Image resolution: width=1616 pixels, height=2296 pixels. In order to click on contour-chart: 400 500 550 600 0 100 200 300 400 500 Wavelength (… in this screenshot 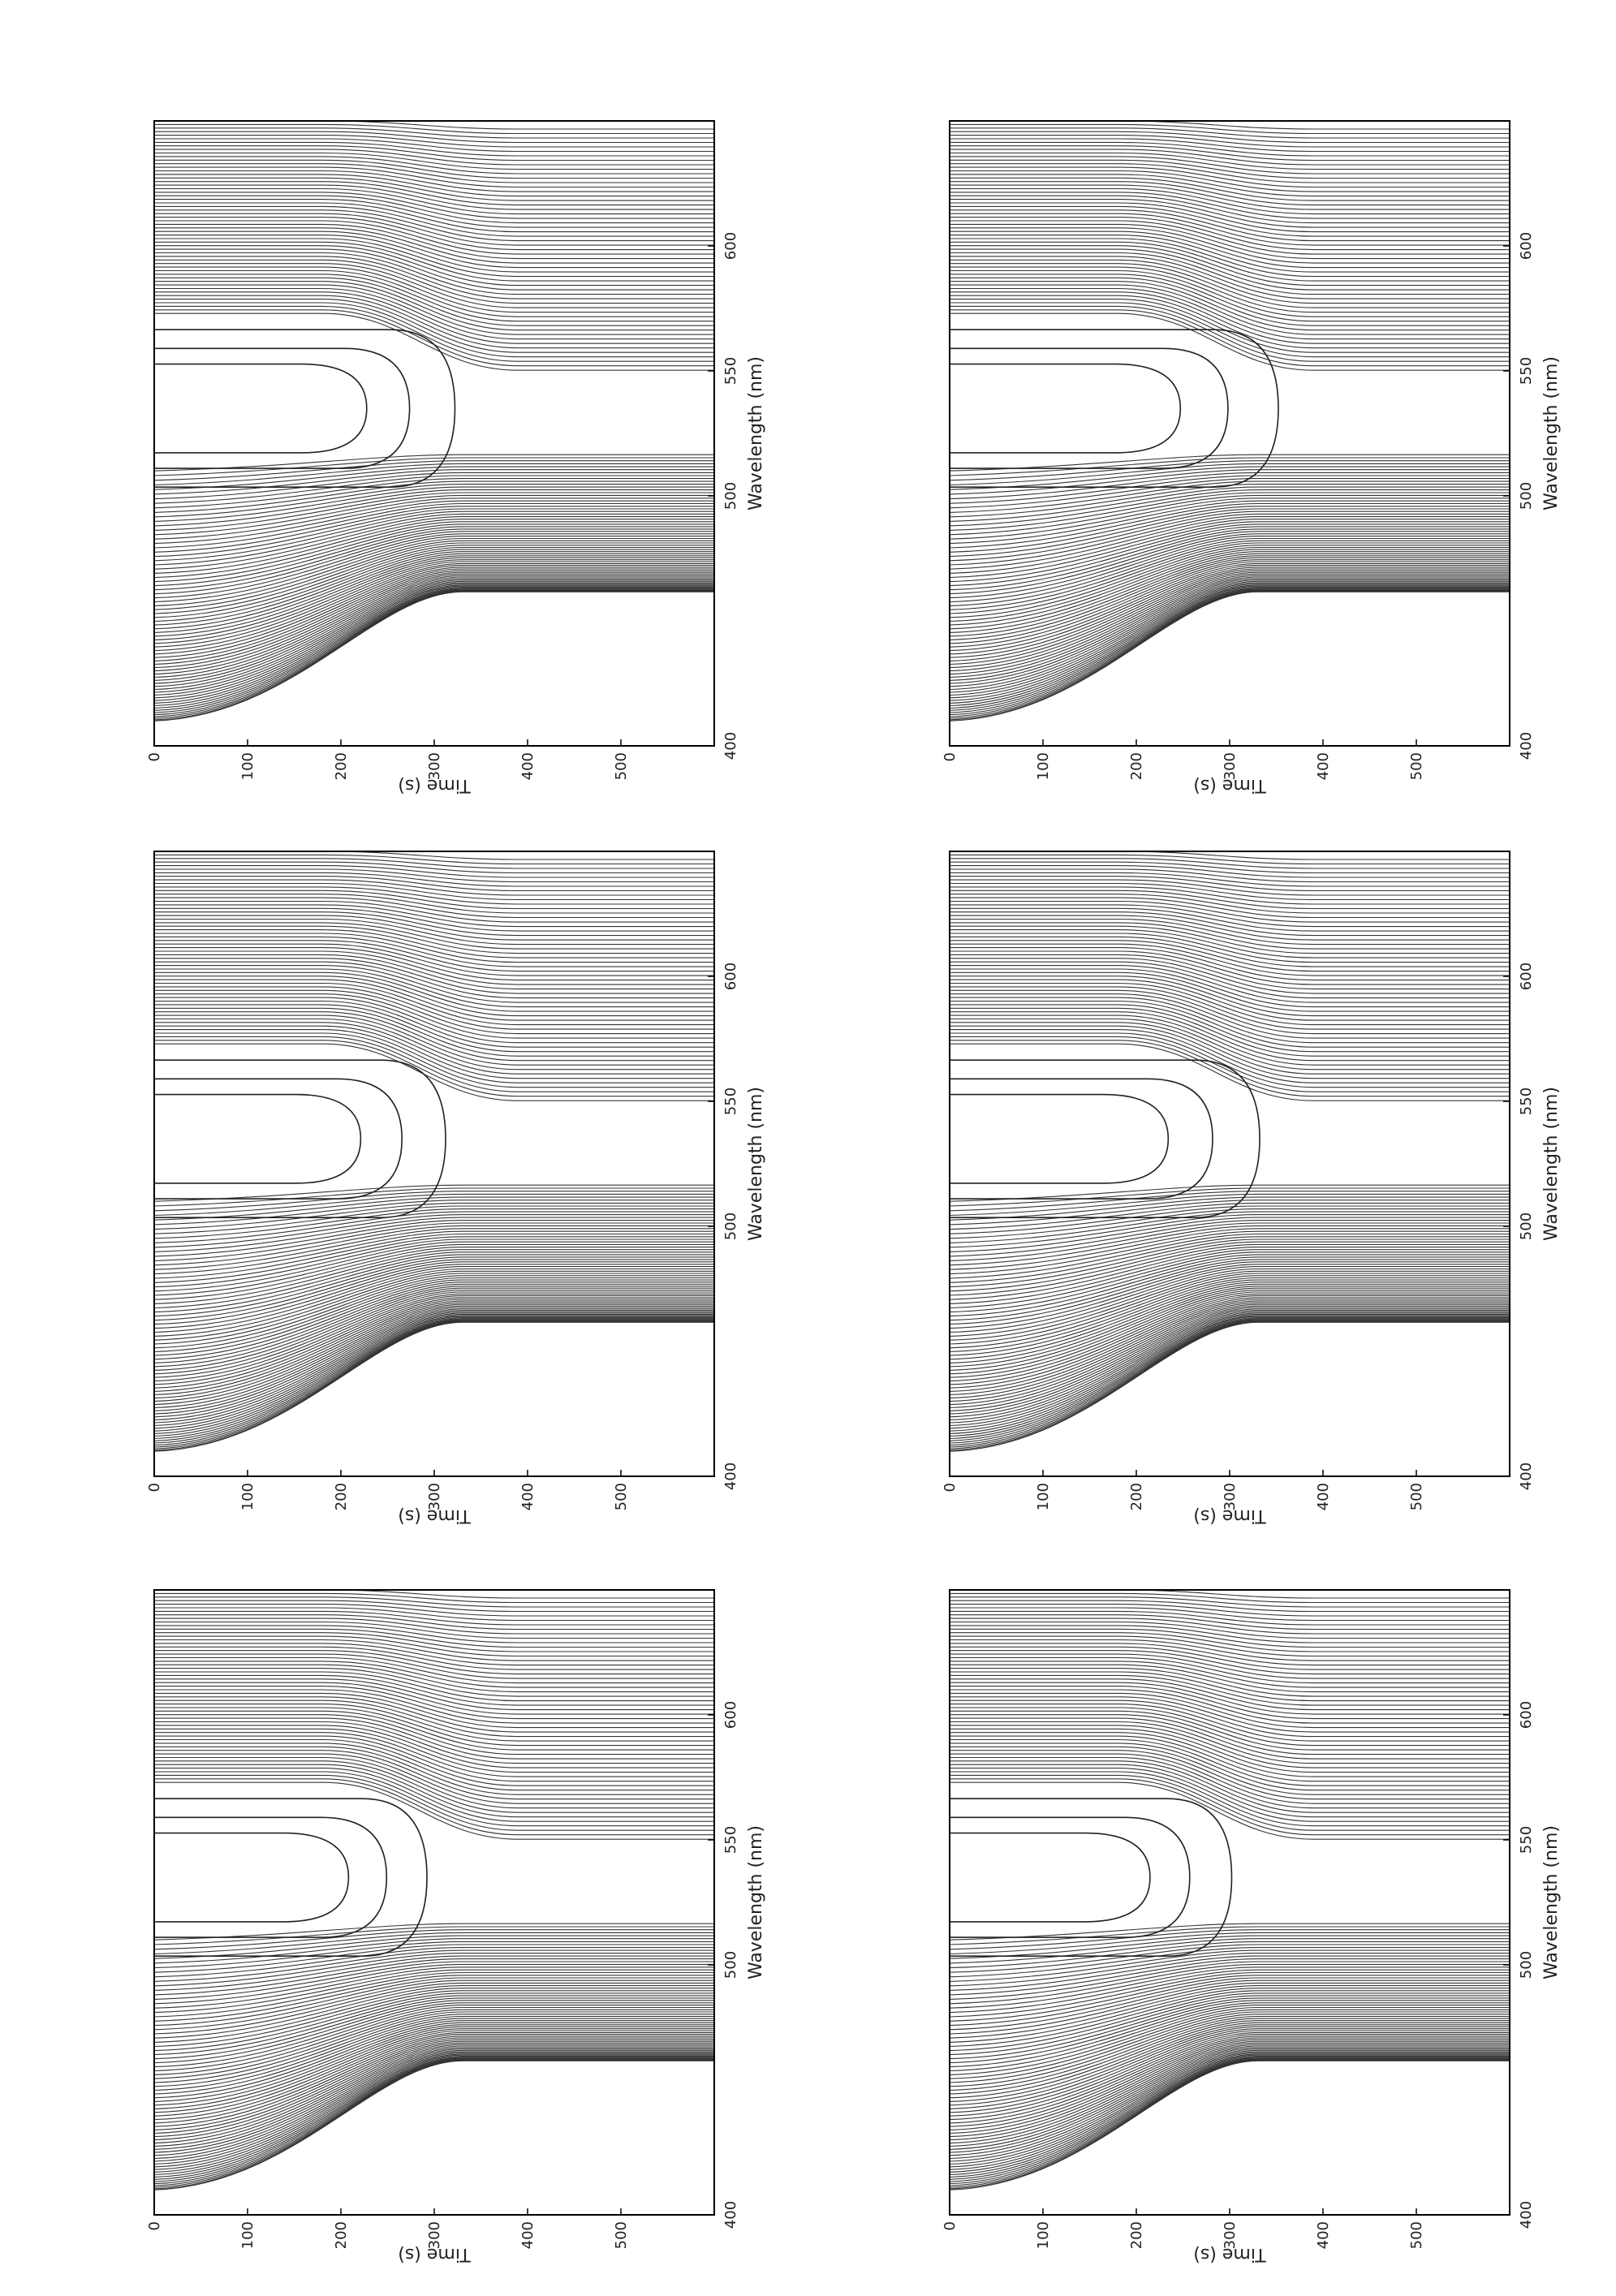, I will do `click(1252, 458)`.